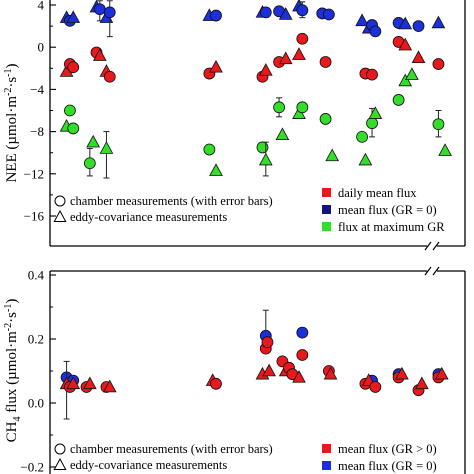 This screenshot has width=474, height=474. What do you see at coordinates (41, 6) in the screenshot?
I see `y-tick-label: 4` at bounding box center [41, 6].